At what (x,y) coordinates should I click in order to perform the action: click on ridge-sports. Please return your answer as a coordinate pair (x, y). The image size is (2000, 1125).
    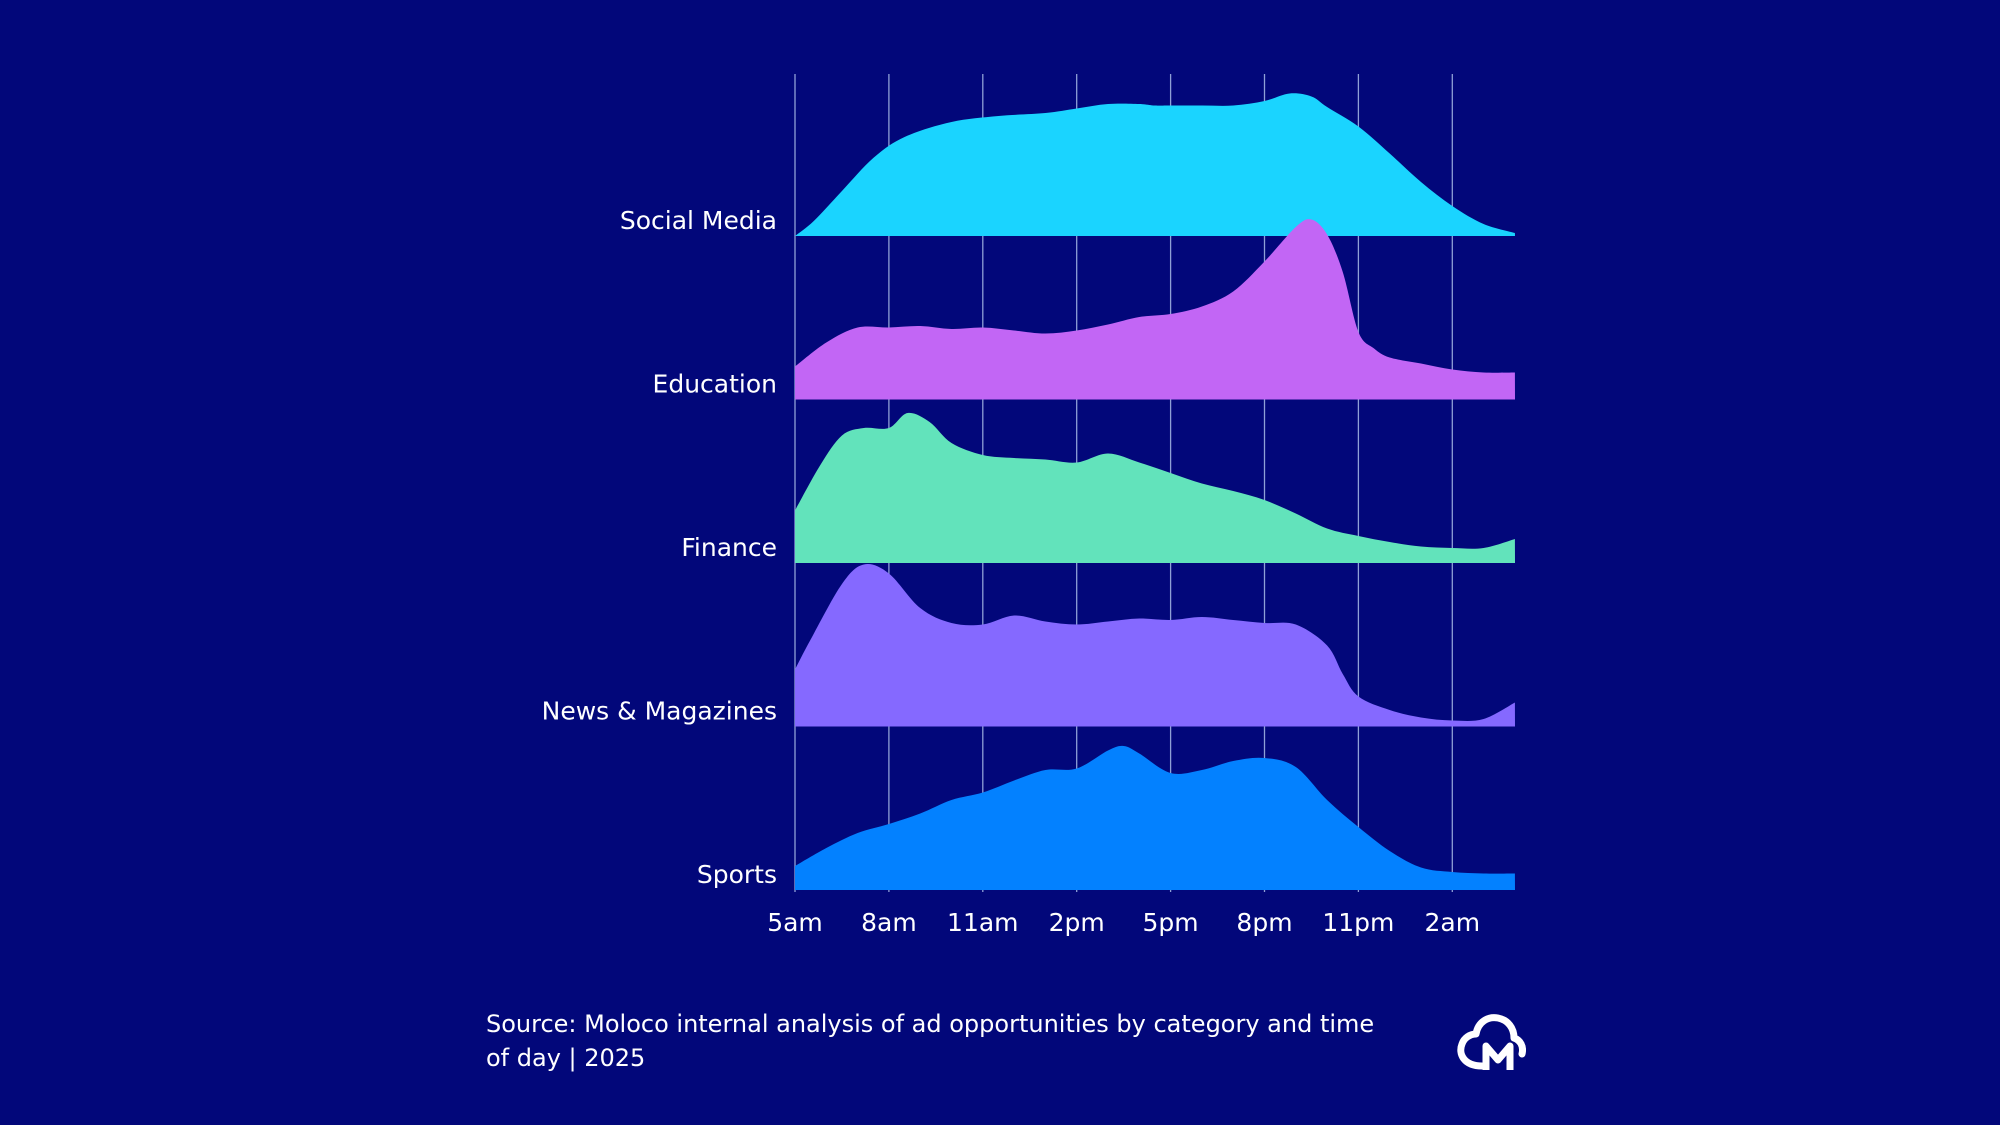
    Looking at the image, I should click on (1155, 817).